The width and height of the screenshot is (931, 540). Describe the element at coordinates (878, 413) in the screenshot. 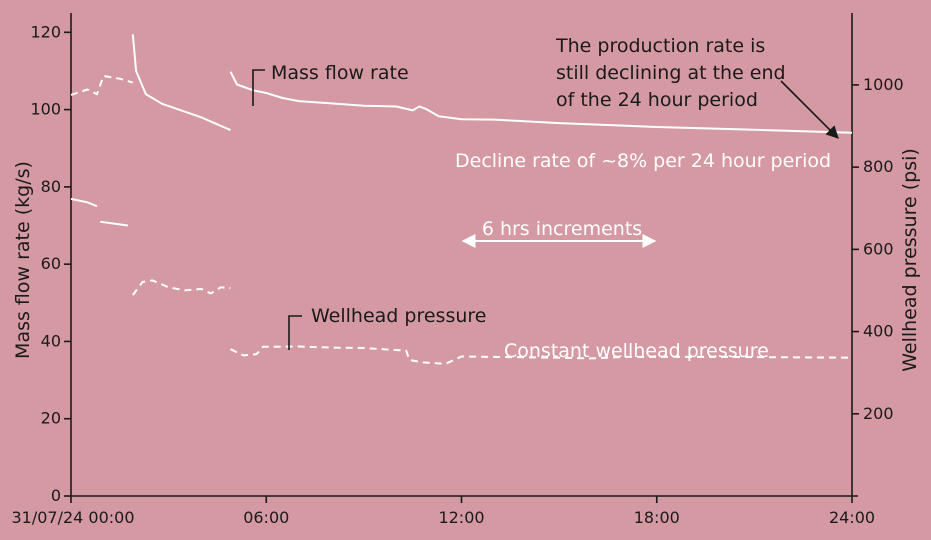

I see `y-right-tick-label: 200` at that location.